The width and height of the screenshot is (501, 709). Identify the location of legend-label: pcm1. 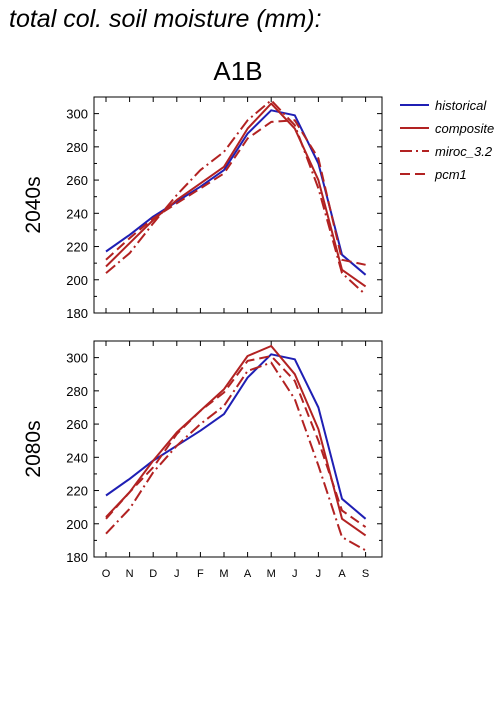
(450, 174).